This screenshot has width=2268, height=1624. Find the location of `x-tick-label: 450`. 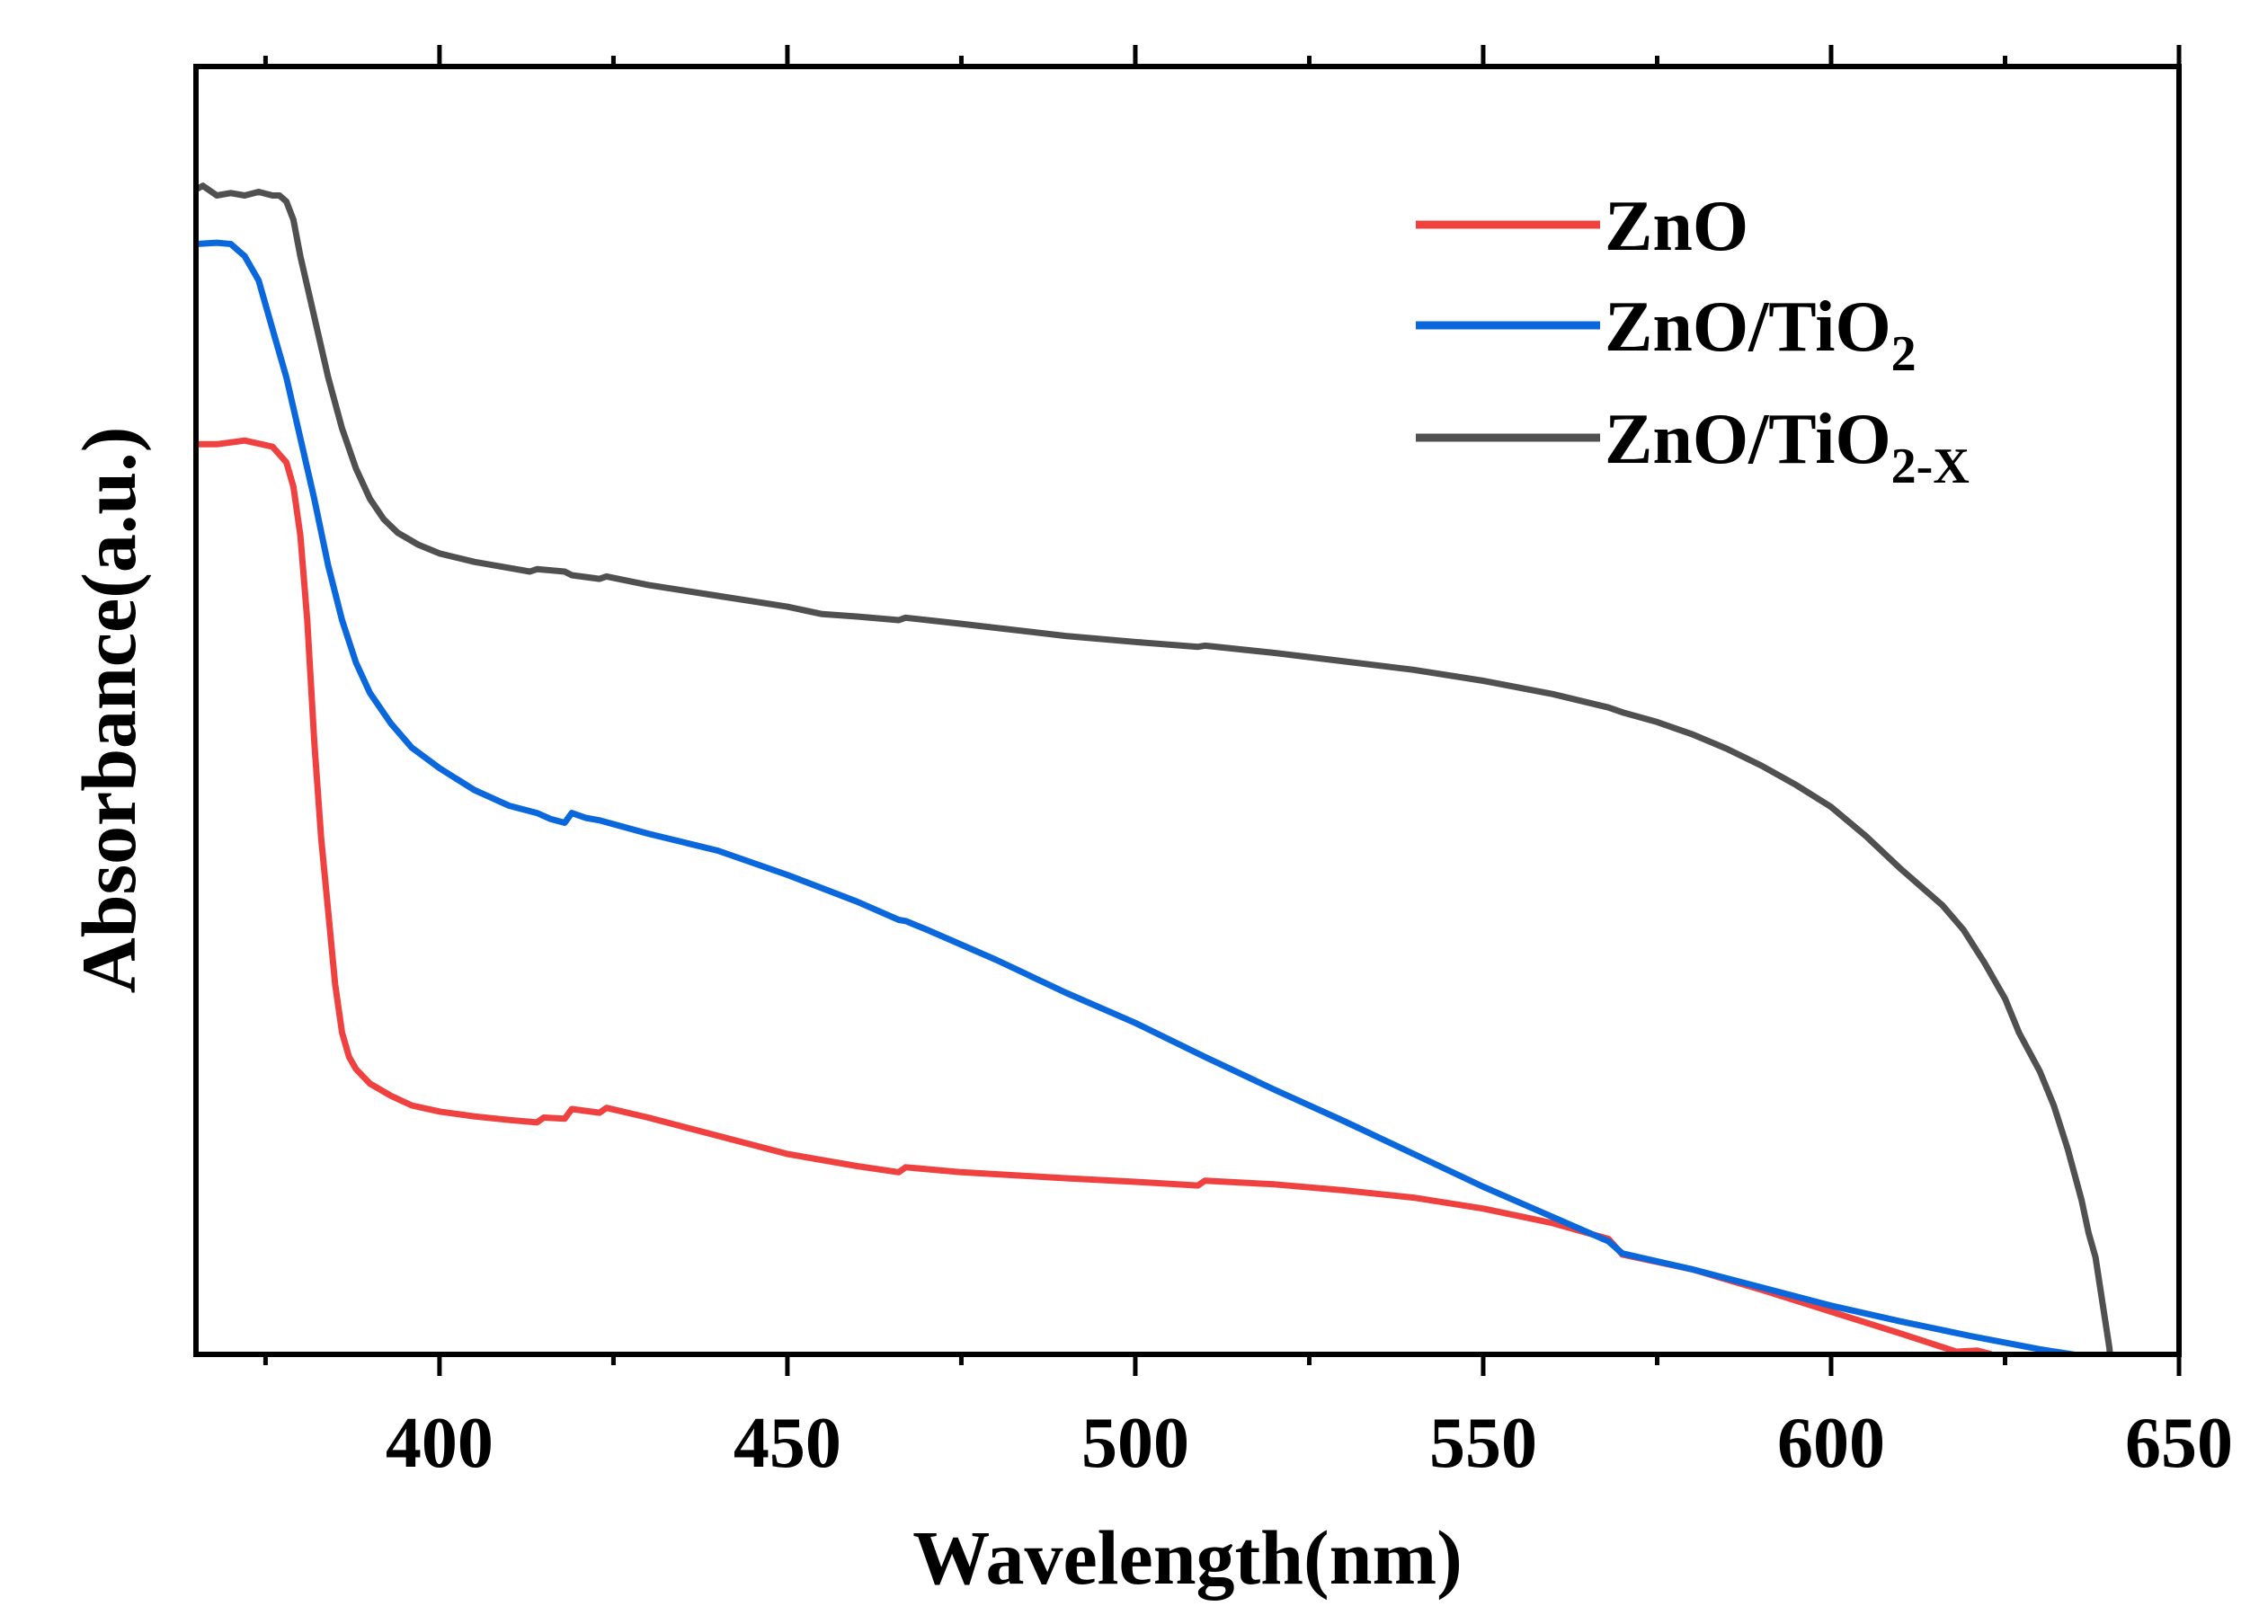

x-tick-label: 450 is located at coordinates (787, 1443).